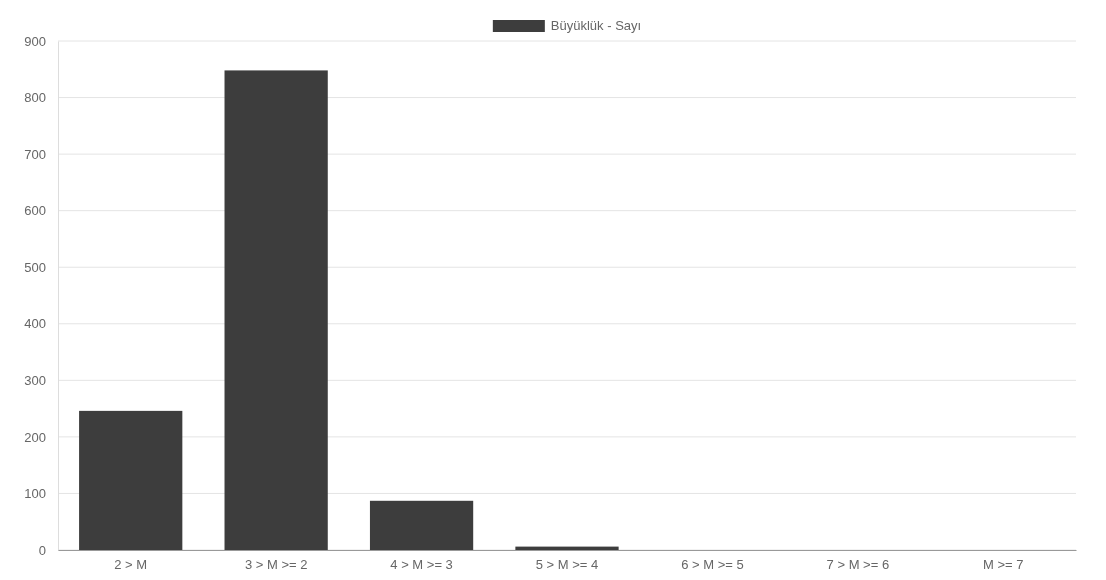  Describe the element at coordinates (567, 565) in the screenshot. I see `x-tick-label: 5 > M >= 4` at that location.